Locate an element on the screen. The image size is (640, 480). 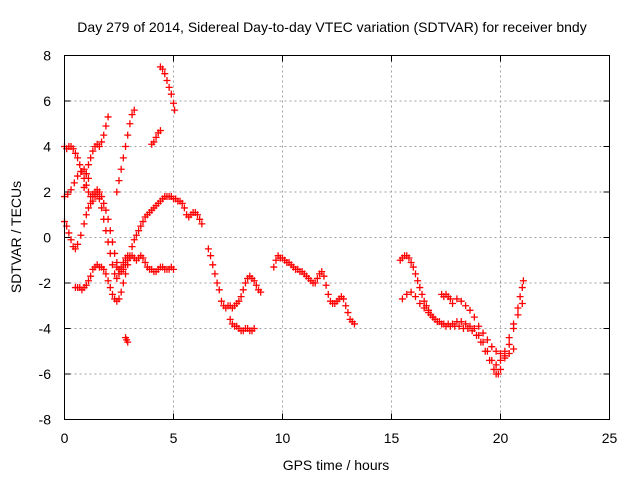
x-tick-label: 15 is located at coordinates (392, 438).